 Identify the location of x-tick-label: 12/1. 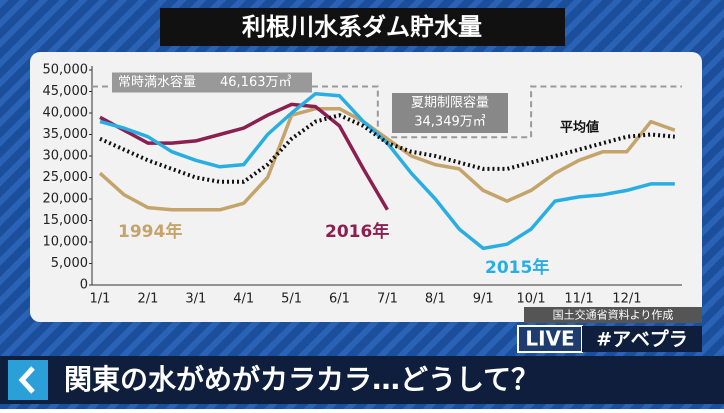
(626, 299).